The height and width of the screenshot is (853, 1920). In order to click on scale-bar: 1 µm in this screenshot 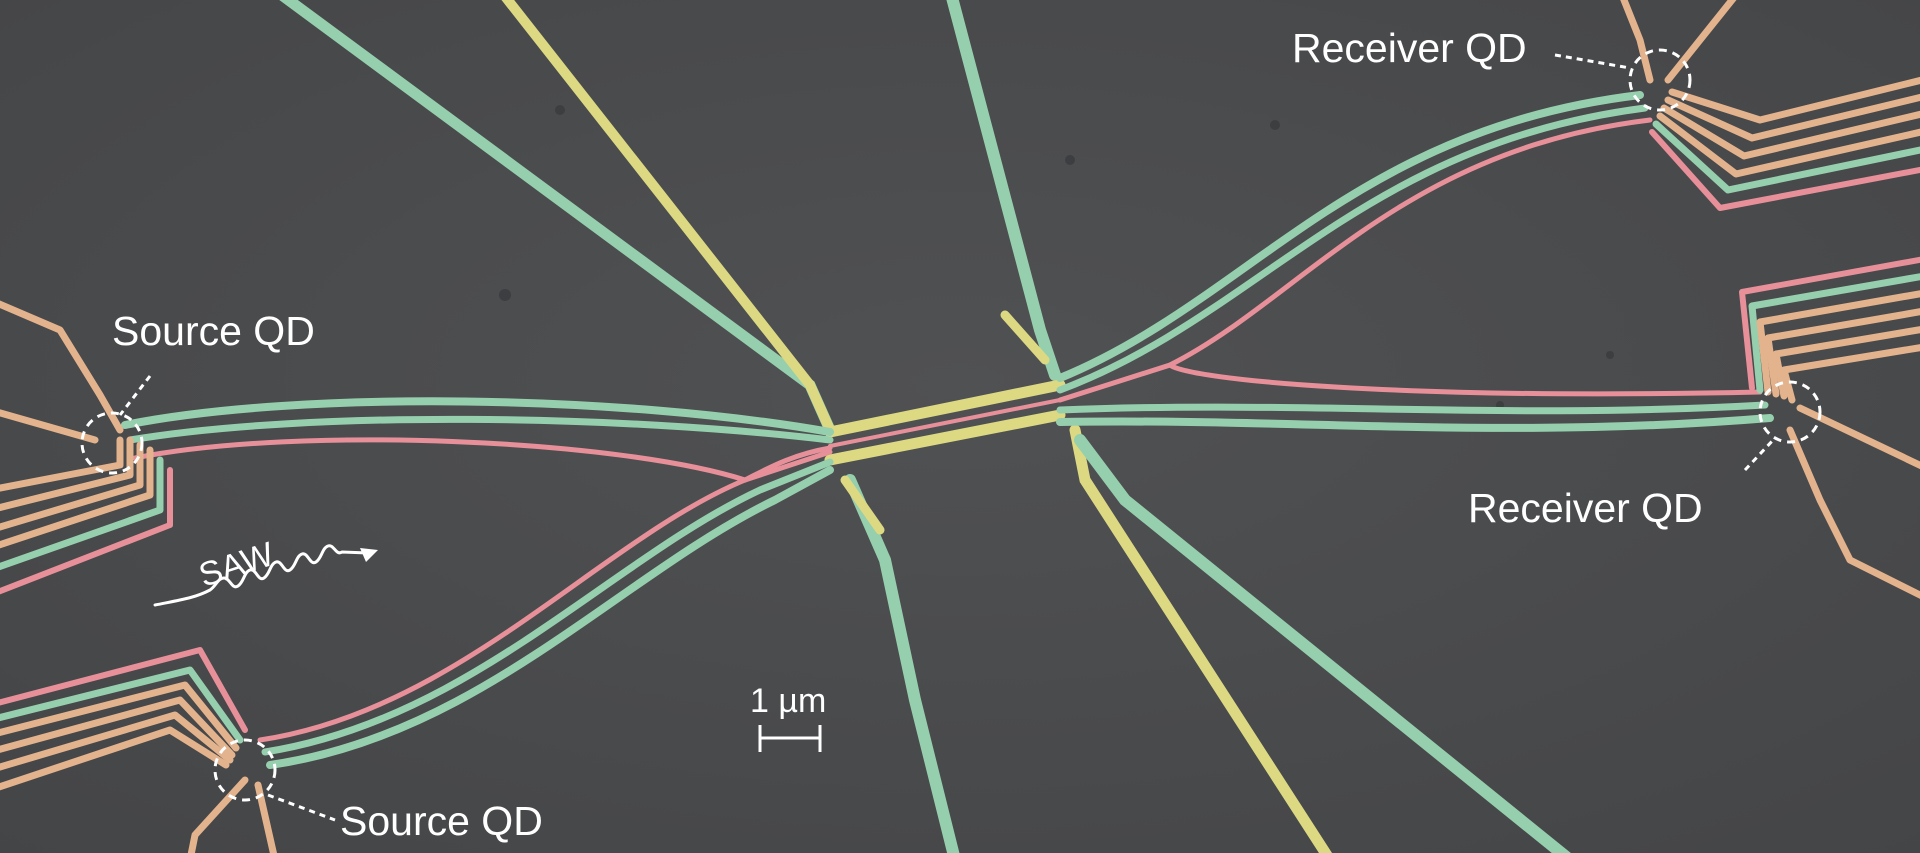, I will do `click(788, 717)`.